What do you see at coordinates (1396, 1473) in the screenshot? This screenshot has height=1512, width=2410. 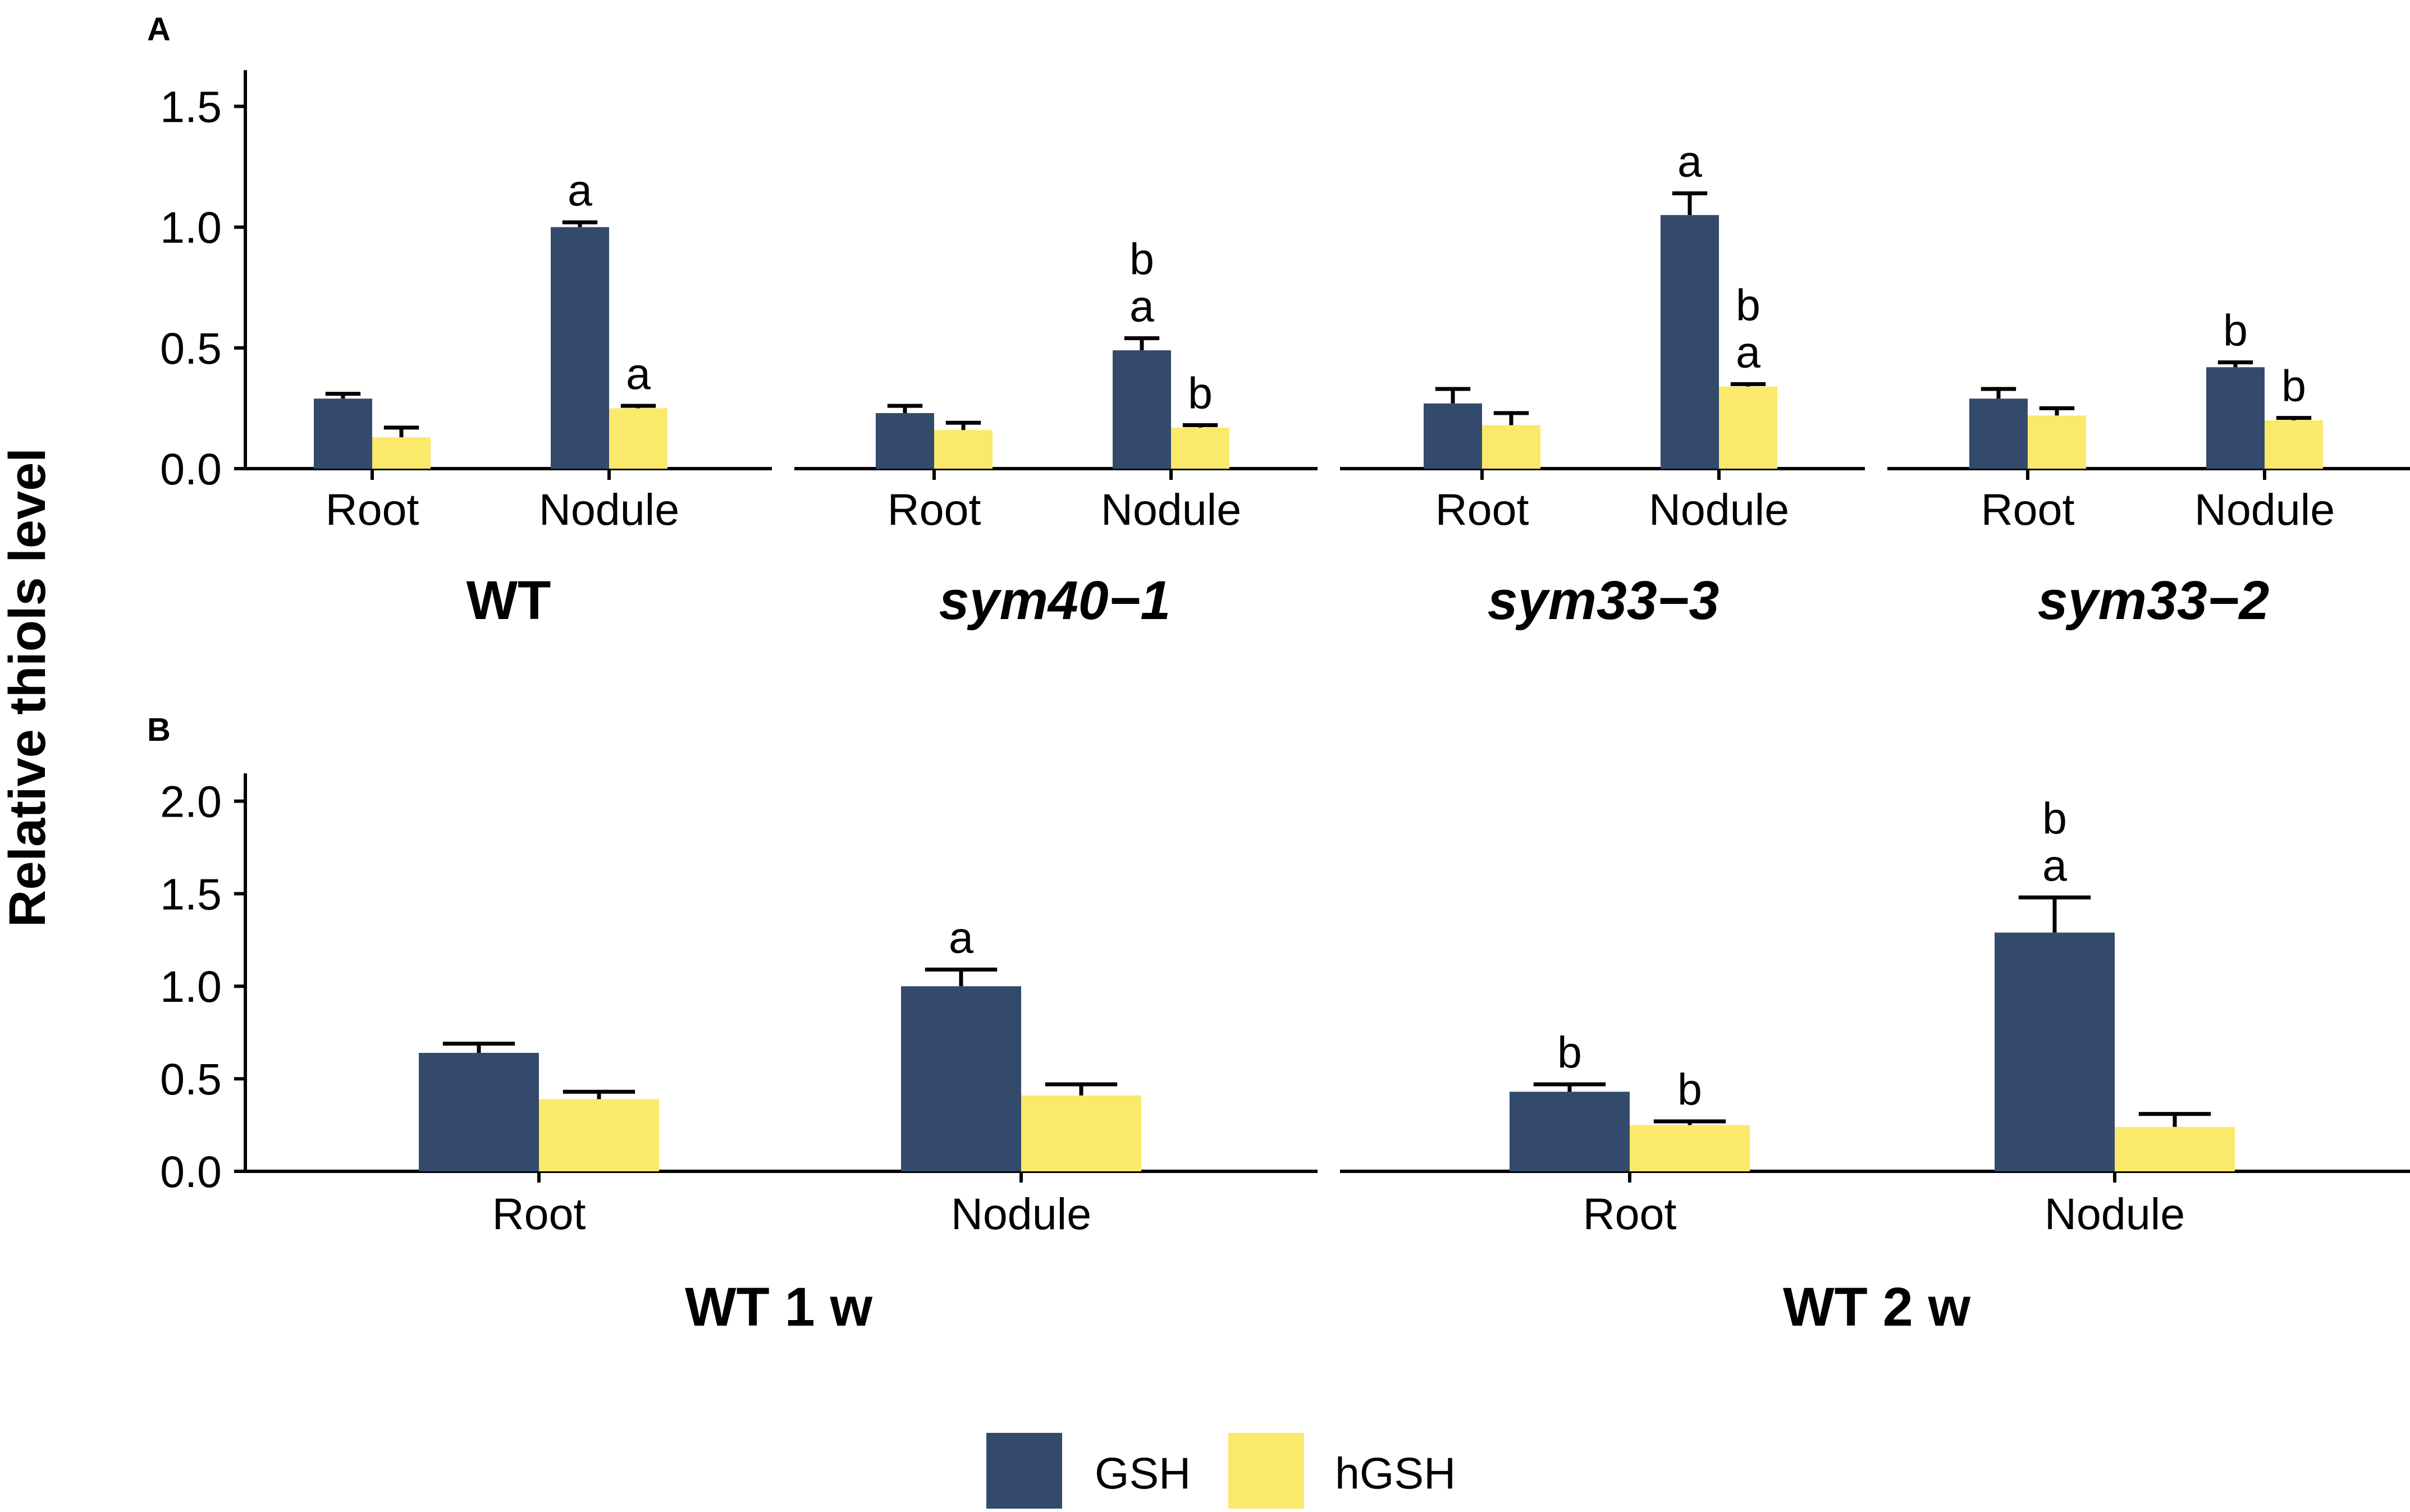 I see `legend-label-hgsh: hGSH` at bounding box center [1396, 1473].